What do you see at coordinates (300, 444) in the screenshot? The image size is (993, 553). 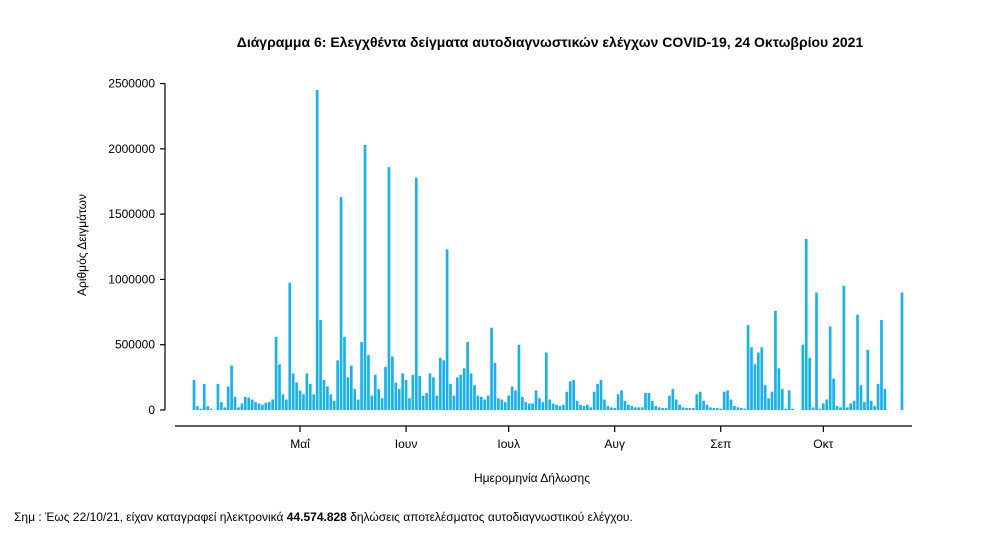 I see `x-tick-label: Μαΐ` at bounding box center [300, 444].